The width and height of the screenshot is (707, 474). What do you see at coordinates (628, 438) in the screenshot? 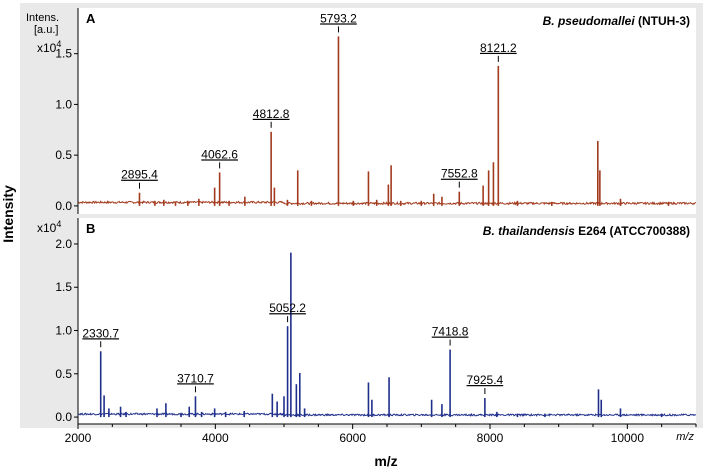
I see `x-tick-label: 10000` at bounding box center [628, 438].